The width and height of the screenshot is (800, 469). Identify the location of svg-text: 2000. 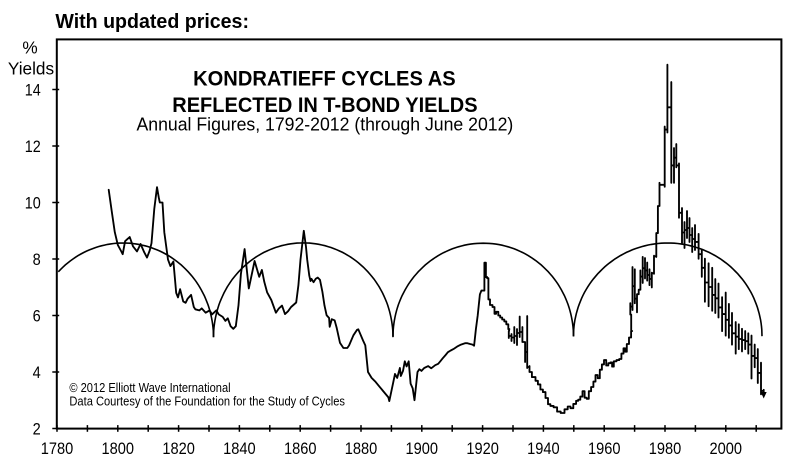
(726, 448).